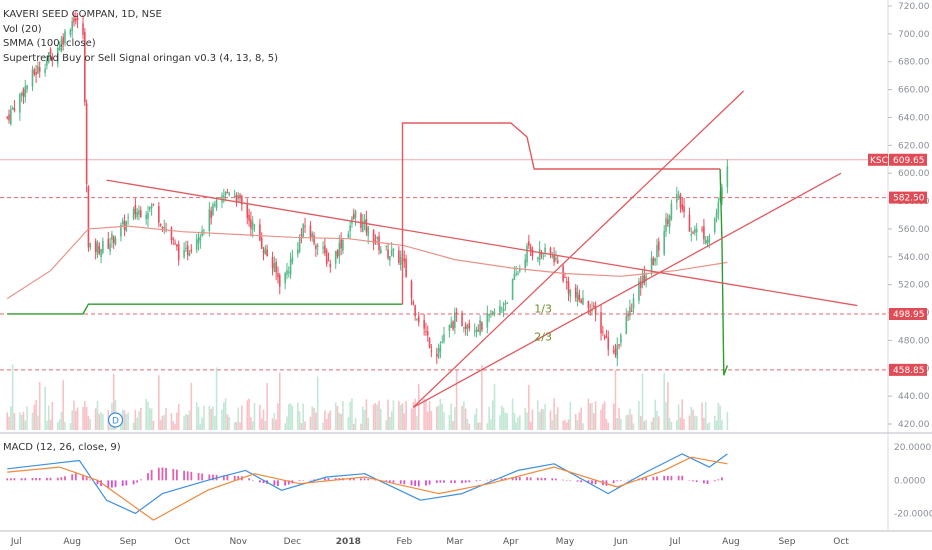 This screenshot has width=932, height=550. I want to click on macd-line, so click(367, 484).